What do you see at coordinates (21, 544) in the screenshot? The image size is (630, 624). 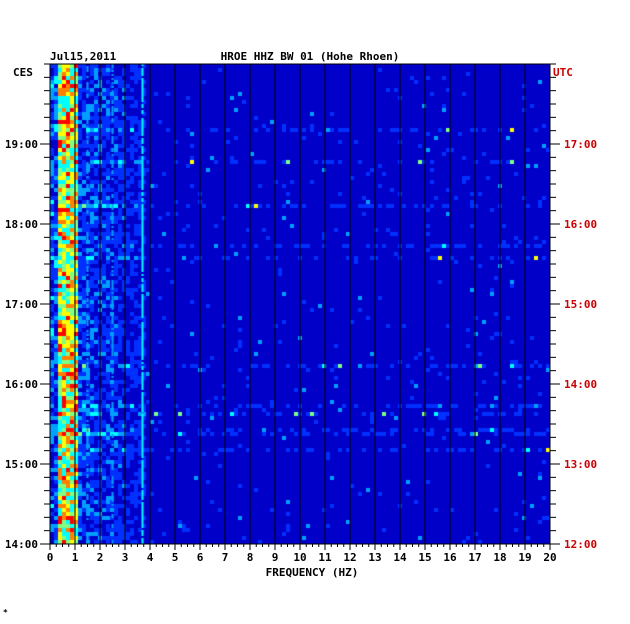 I see `left-tick-label: 14:00` at bounding box center [21, 544].